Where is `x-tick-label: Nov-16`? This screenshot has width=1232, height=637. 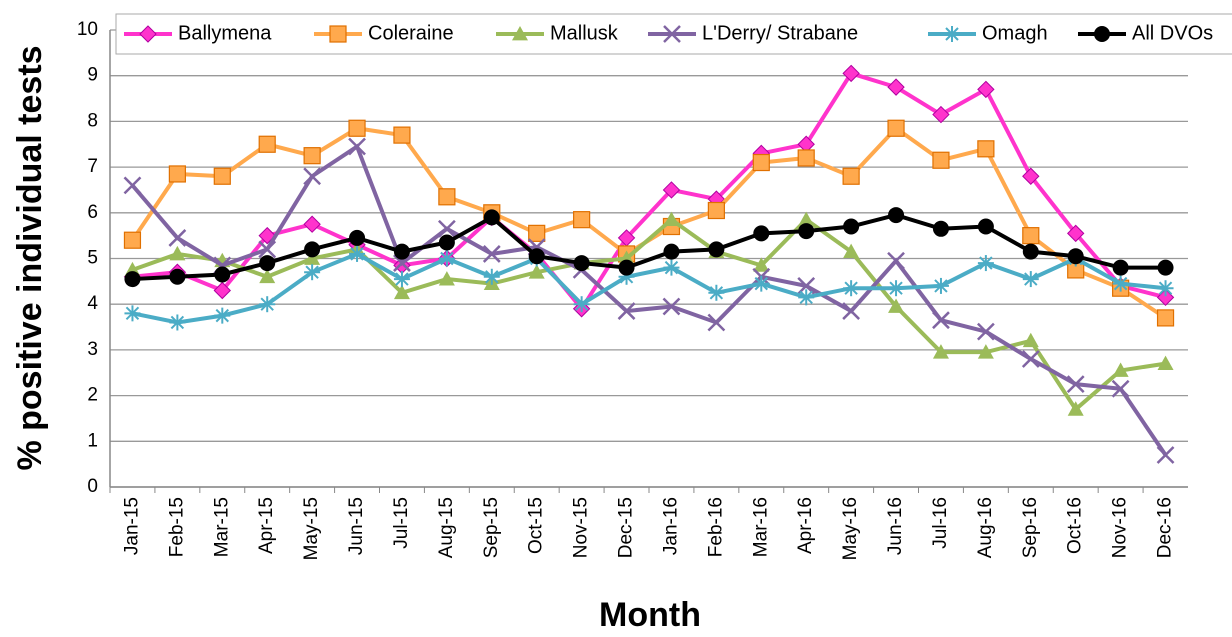
x-tick-label: Nov-16 is located at coordinates (1120, 527).